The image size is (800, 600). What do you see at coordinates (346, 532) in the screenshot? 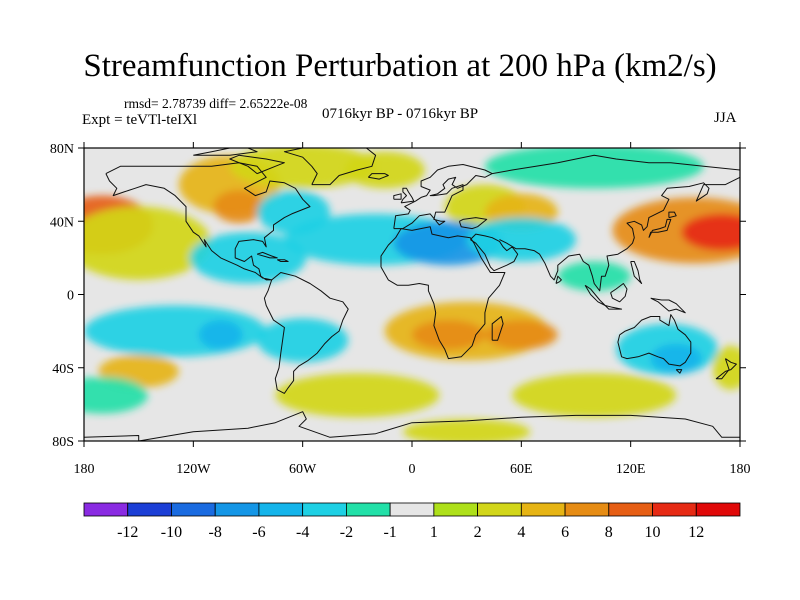
I see `colorbar-label: -2` at bounding box center [346, 532].